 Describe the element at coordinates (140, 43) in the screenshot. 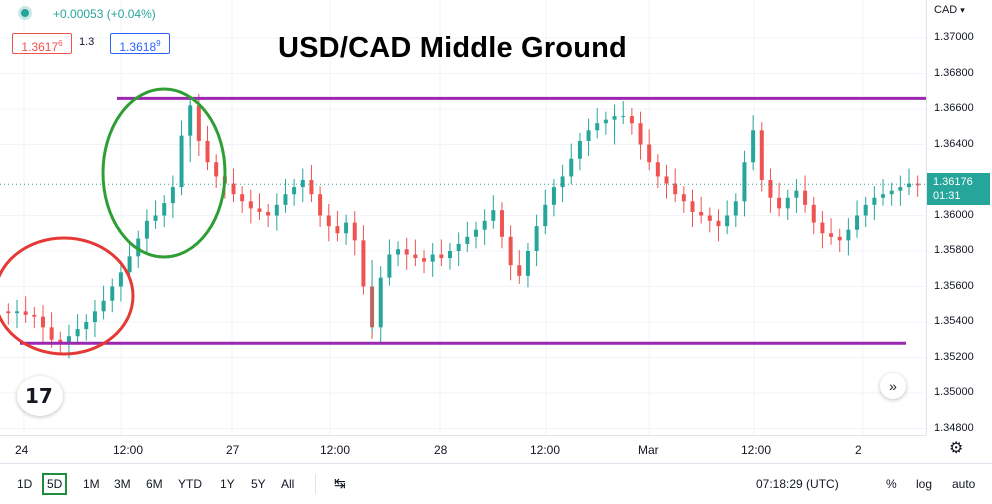

I see `buy-button: 1.36189` at that location.